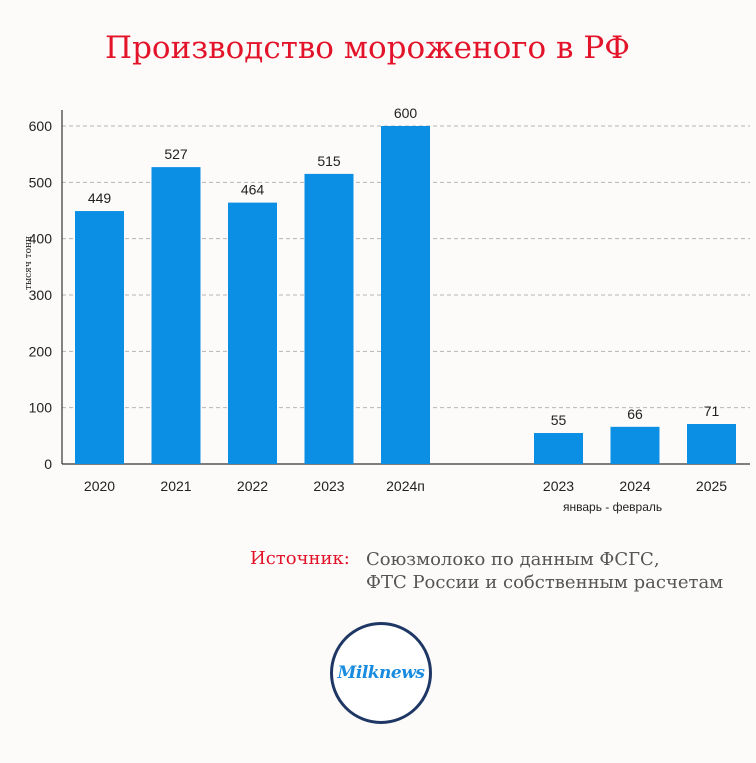  What do you see at coordinates (513, 559) in the screenshot?
I see `source-line-1: Союзмолоко по данным ФСГС,` at bounding box center [513, 559].